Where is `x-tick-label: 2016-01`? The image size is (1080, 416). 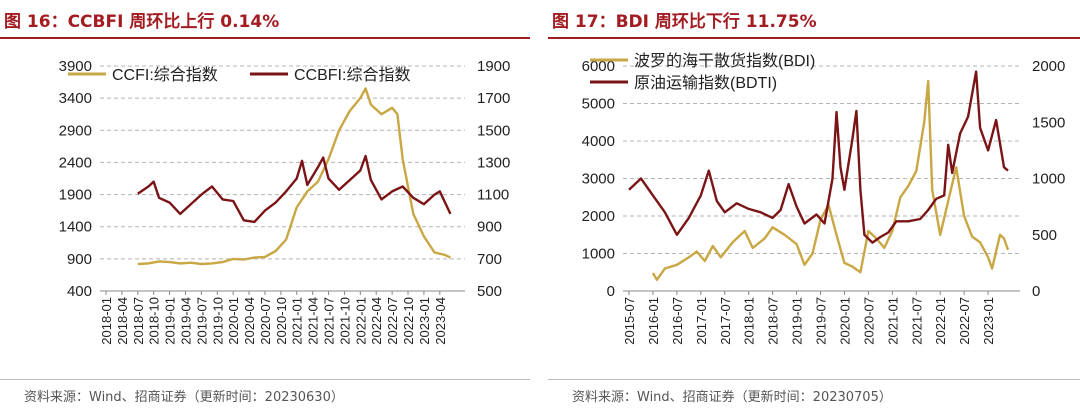 x-tick-label: 2016-01 is located at coordinates (653, 321).